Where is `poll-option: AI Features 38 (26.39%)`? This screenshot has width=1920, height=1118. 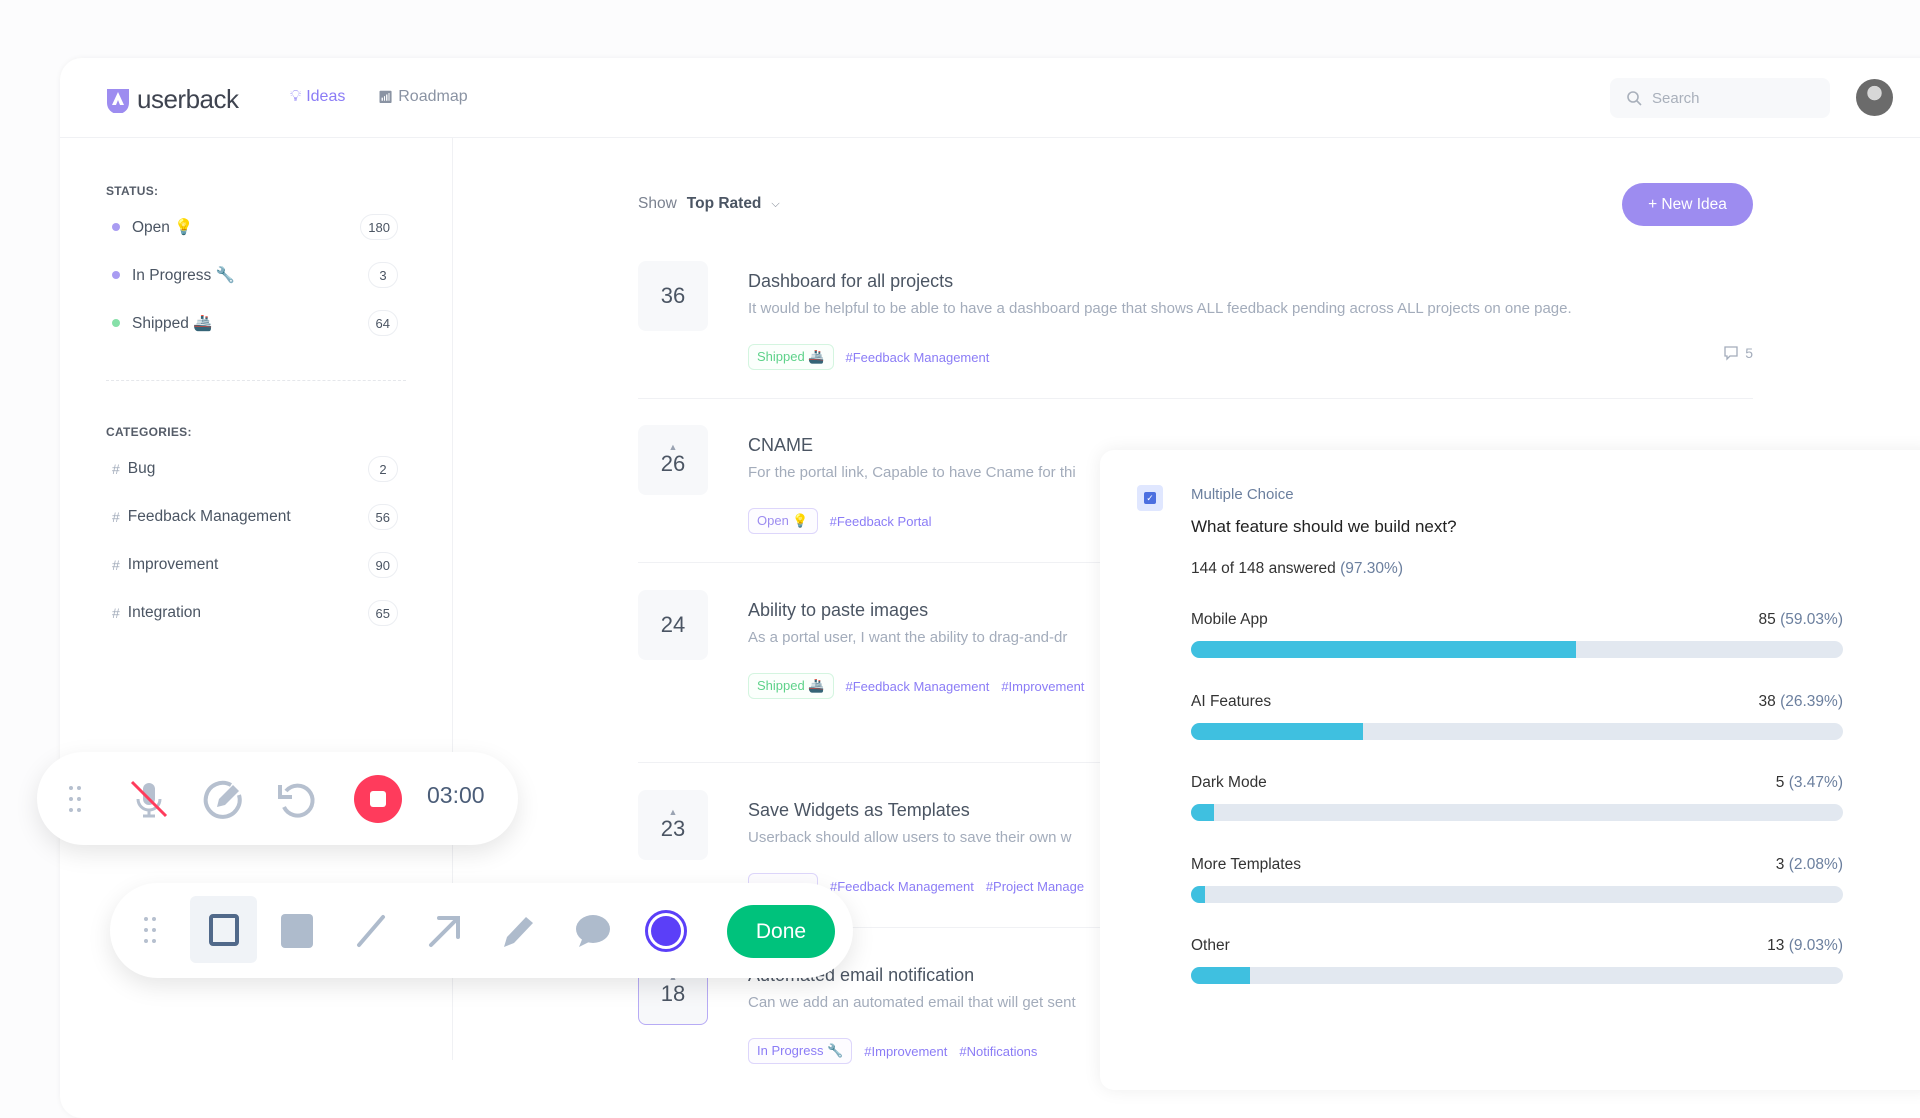 poll-option: AI Features 38 (26.39%) is located at coordinates (1517, 716).